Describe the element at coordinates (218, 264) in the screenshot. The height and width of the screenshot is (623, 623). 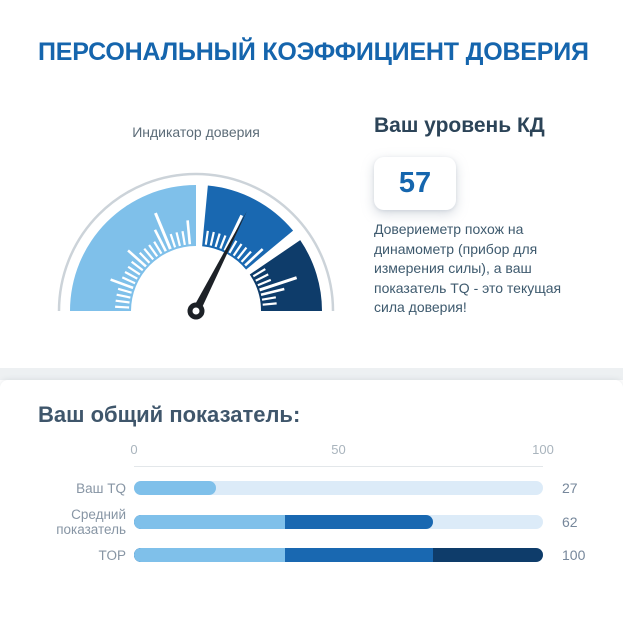
I see `gauge-needle` at that location.